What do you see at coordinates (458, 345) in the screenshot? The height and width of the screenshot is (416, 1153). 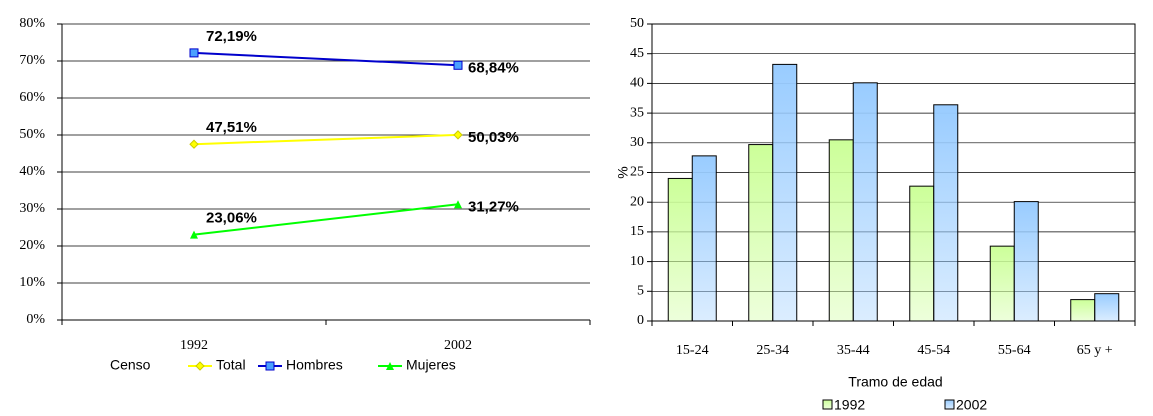 I see `x-tick-label: 2002` at bounding box center [458, 345].